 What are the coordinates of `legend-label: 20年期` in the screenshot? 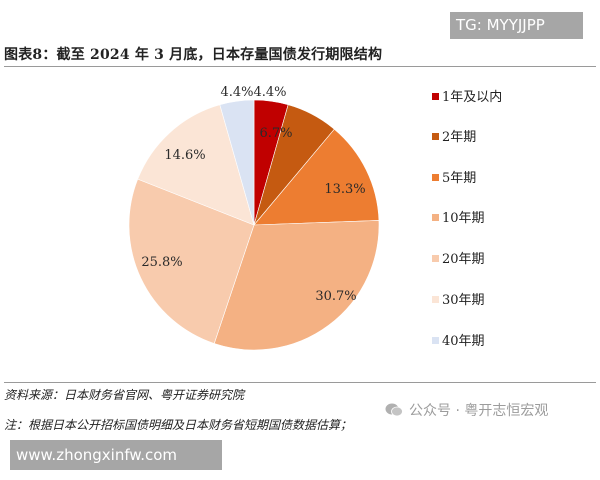 It's located at (463, 259).